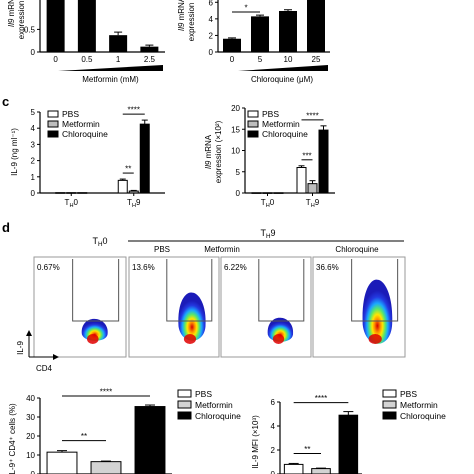  Describe the element at coordinates (162, 249) in the screenshot. I see `column-label: PBS` at that location.